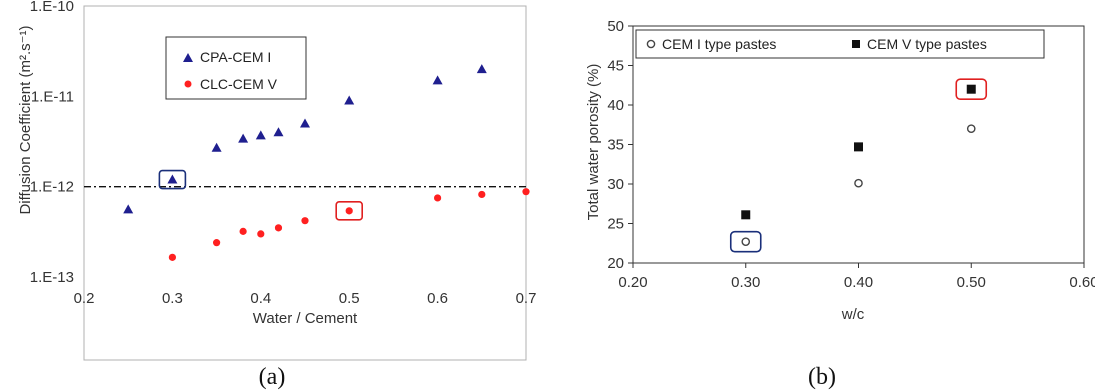 The height and width of the screenshot is (391, 1095). What do you see at coordinates (822, 377) in the screenshot?
I see `caption-b: (b)` at bounding box center [822, 377].